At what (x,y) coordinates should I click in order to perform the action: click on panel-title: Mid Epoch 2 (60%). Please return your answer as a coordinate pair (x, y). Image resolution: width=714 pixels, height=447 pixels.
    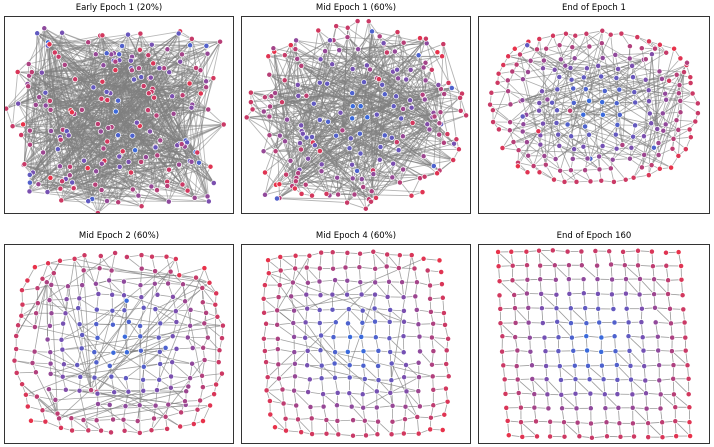
    Looking at the image, I should click on (119, 236).